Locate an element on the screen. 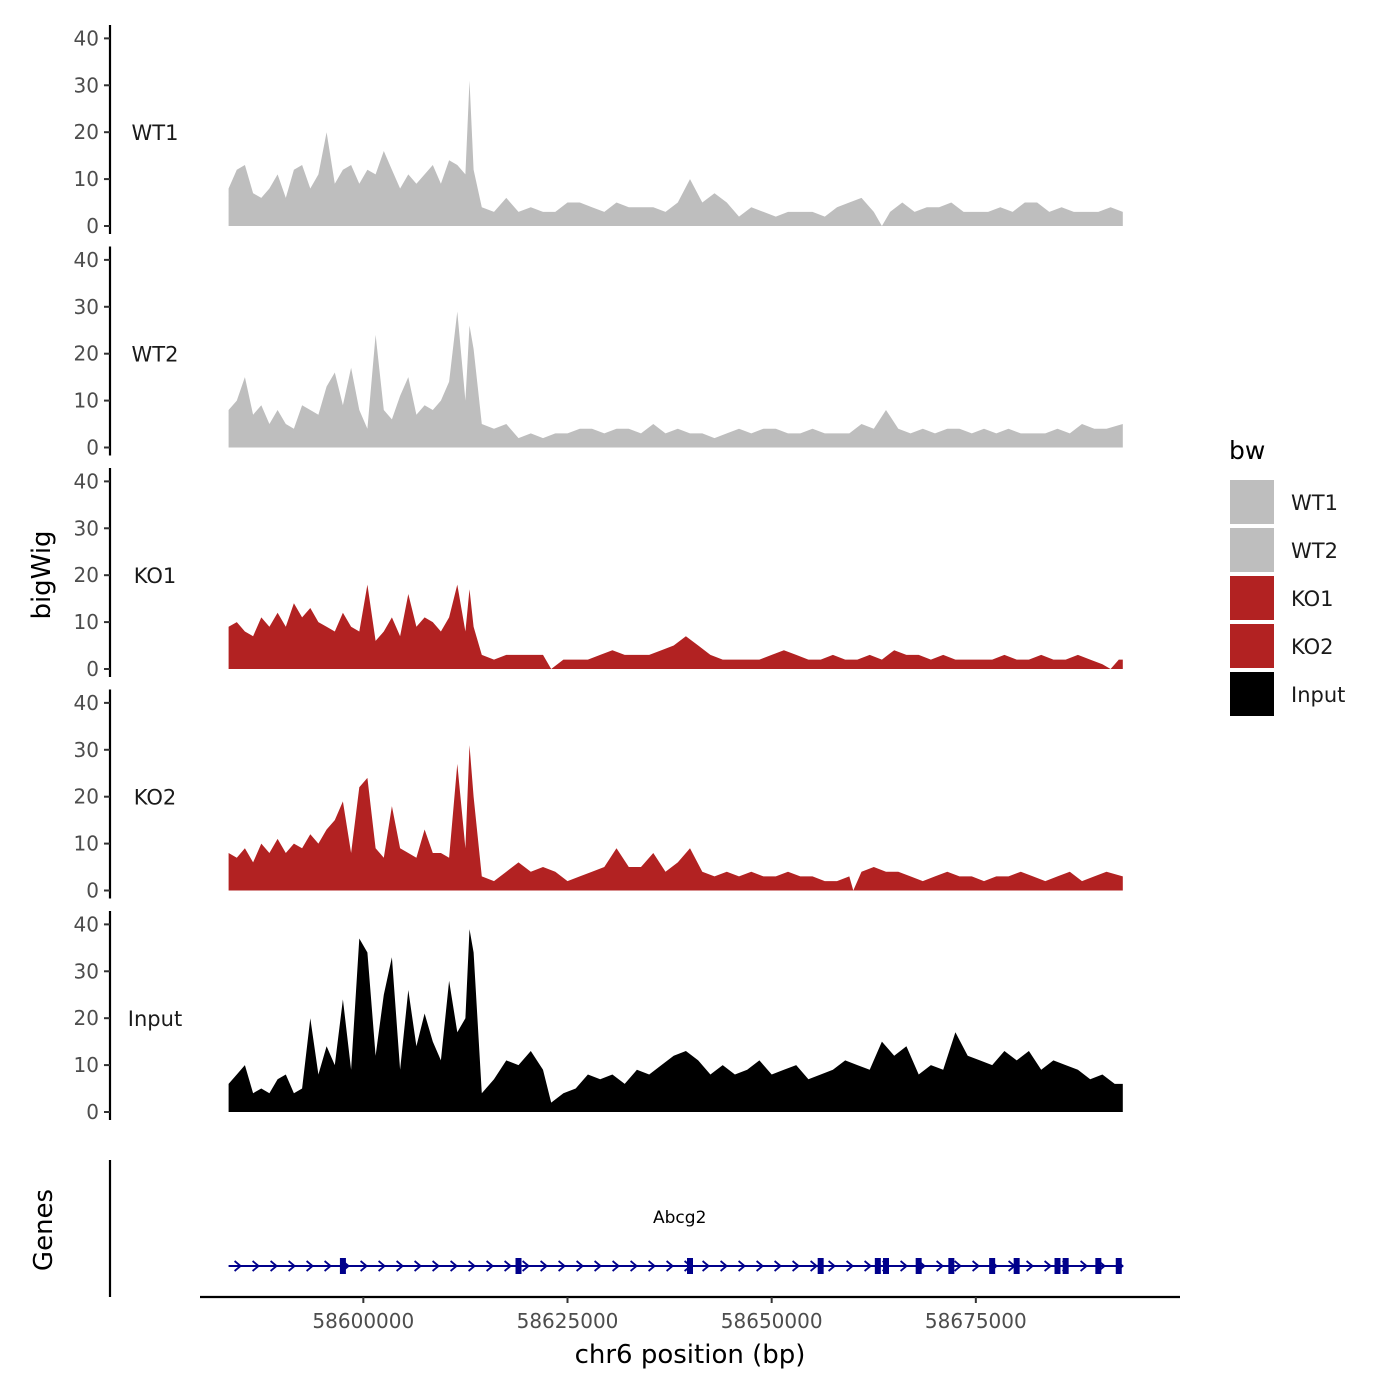 The height and width of the screenshot is (1400, 1400). signal-area-ko2 is located at coordinates (675, 818).